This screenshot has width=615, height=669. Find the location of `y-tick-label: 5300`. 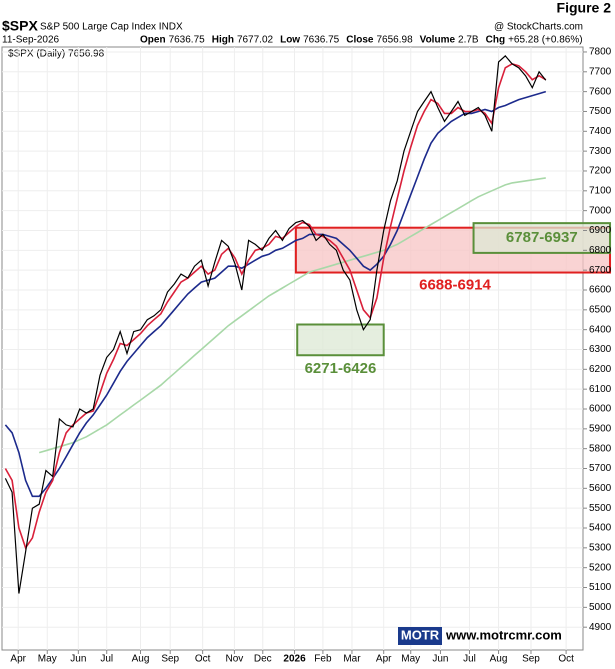

y-tick-label: 5300 is located at coordinates (600, 547).